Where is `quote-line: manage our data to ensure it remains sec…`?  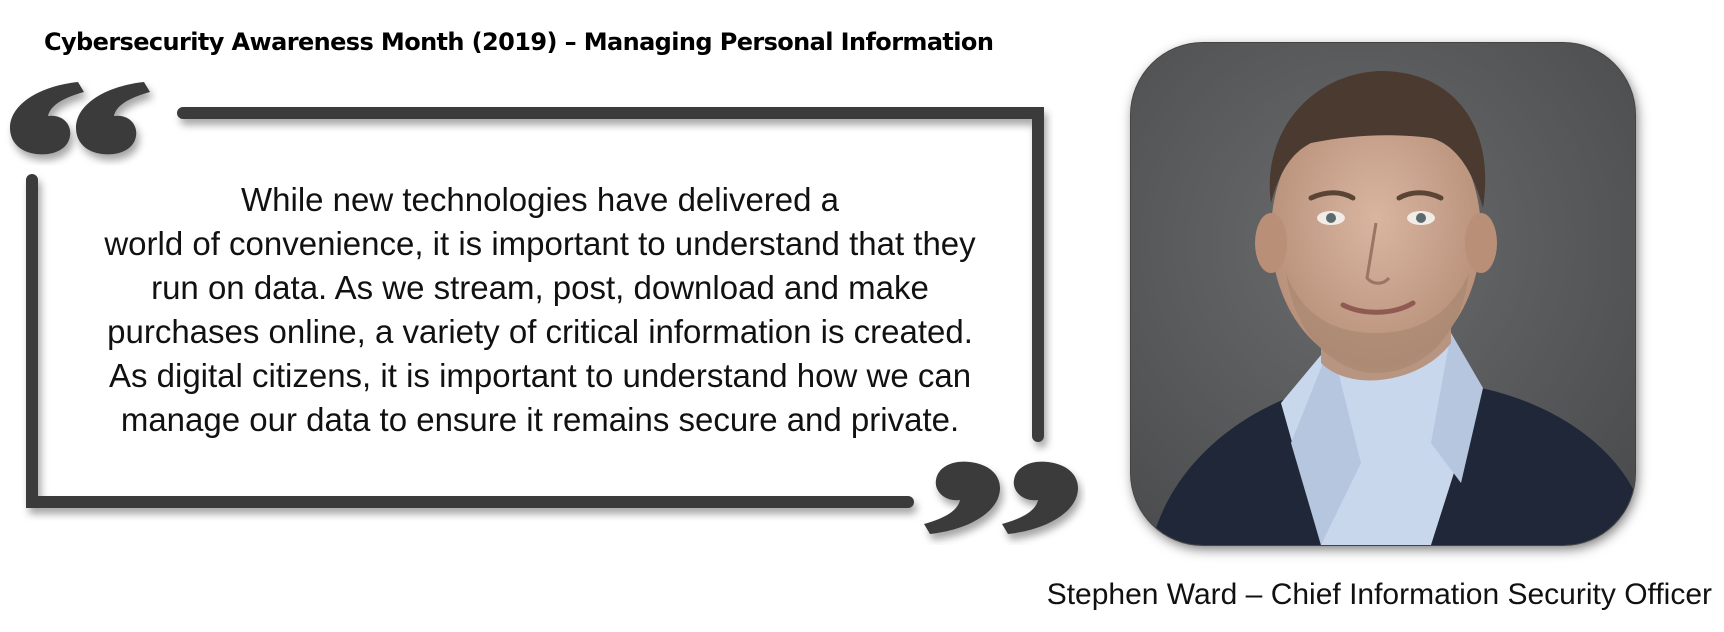
quote-line: manage our data to ensure it remains sec… is located at coordinates (540, 419).